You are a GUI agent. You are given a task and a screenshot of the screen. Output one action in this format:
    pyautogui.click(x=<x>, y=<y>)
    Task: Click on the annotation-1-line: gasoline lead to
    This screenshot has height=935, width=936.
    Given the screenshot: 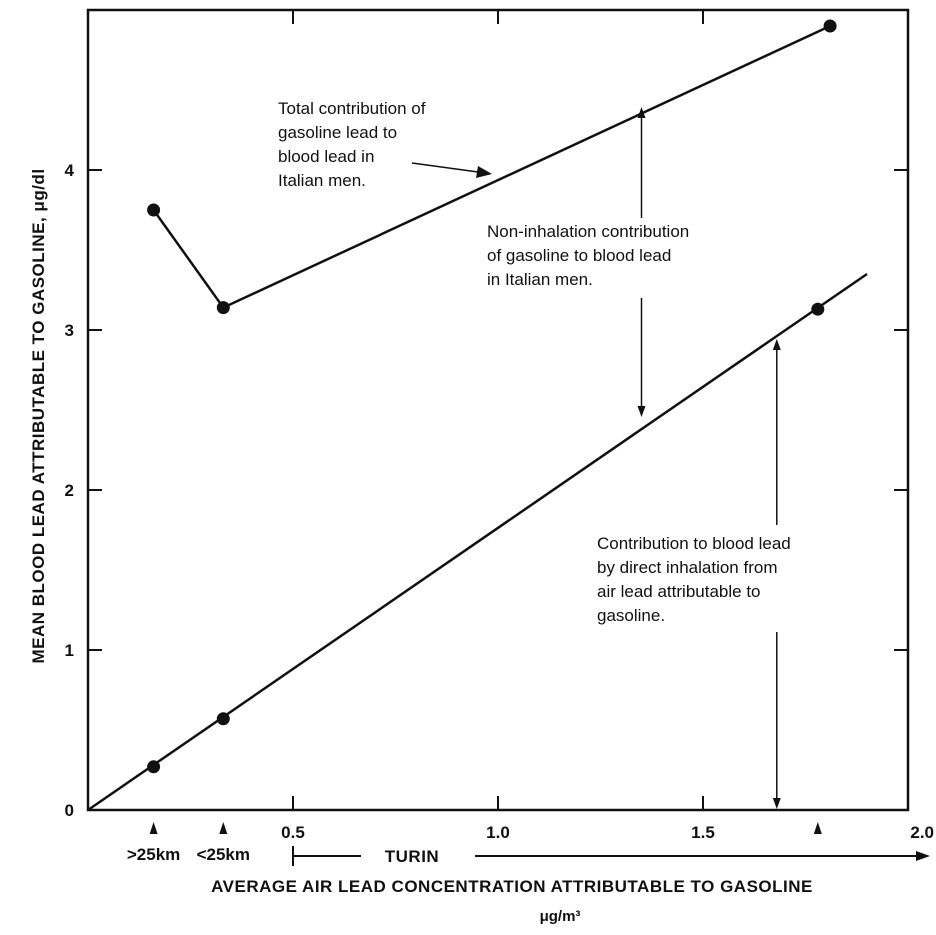 What is the action you would take?
    pyautogui.click(x=337, y=132)
    